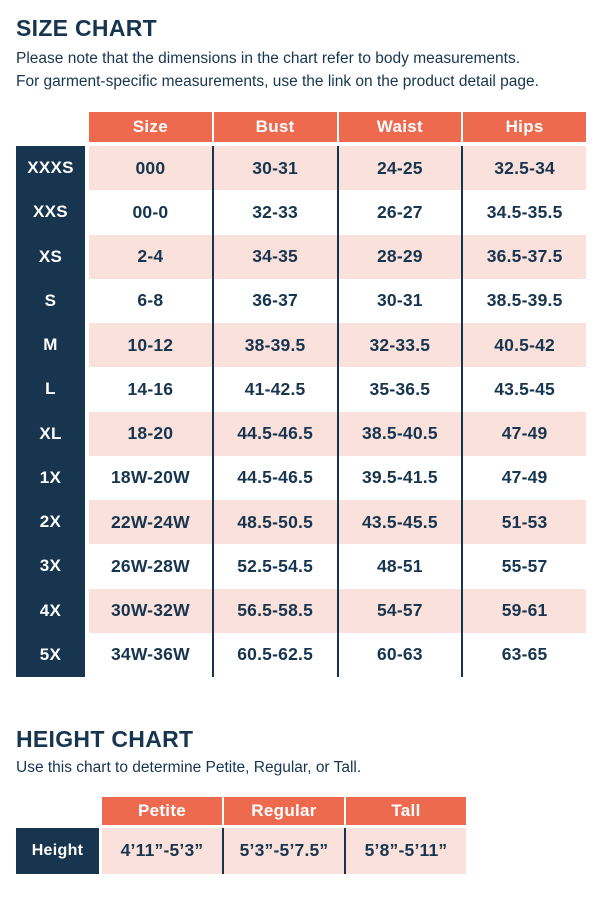  What do you see at coordinates (274, 522) in the screenshot?
I see `bust-cell: 48.5-50.5` at bounding box center [274, 522].